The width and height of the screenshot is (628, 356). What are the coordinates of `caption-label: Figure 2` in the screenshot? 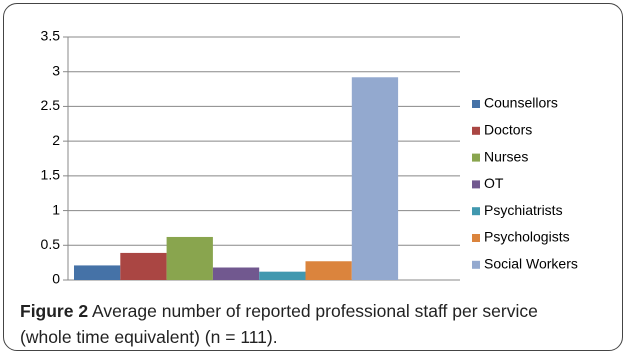 It's located at (54, 311).